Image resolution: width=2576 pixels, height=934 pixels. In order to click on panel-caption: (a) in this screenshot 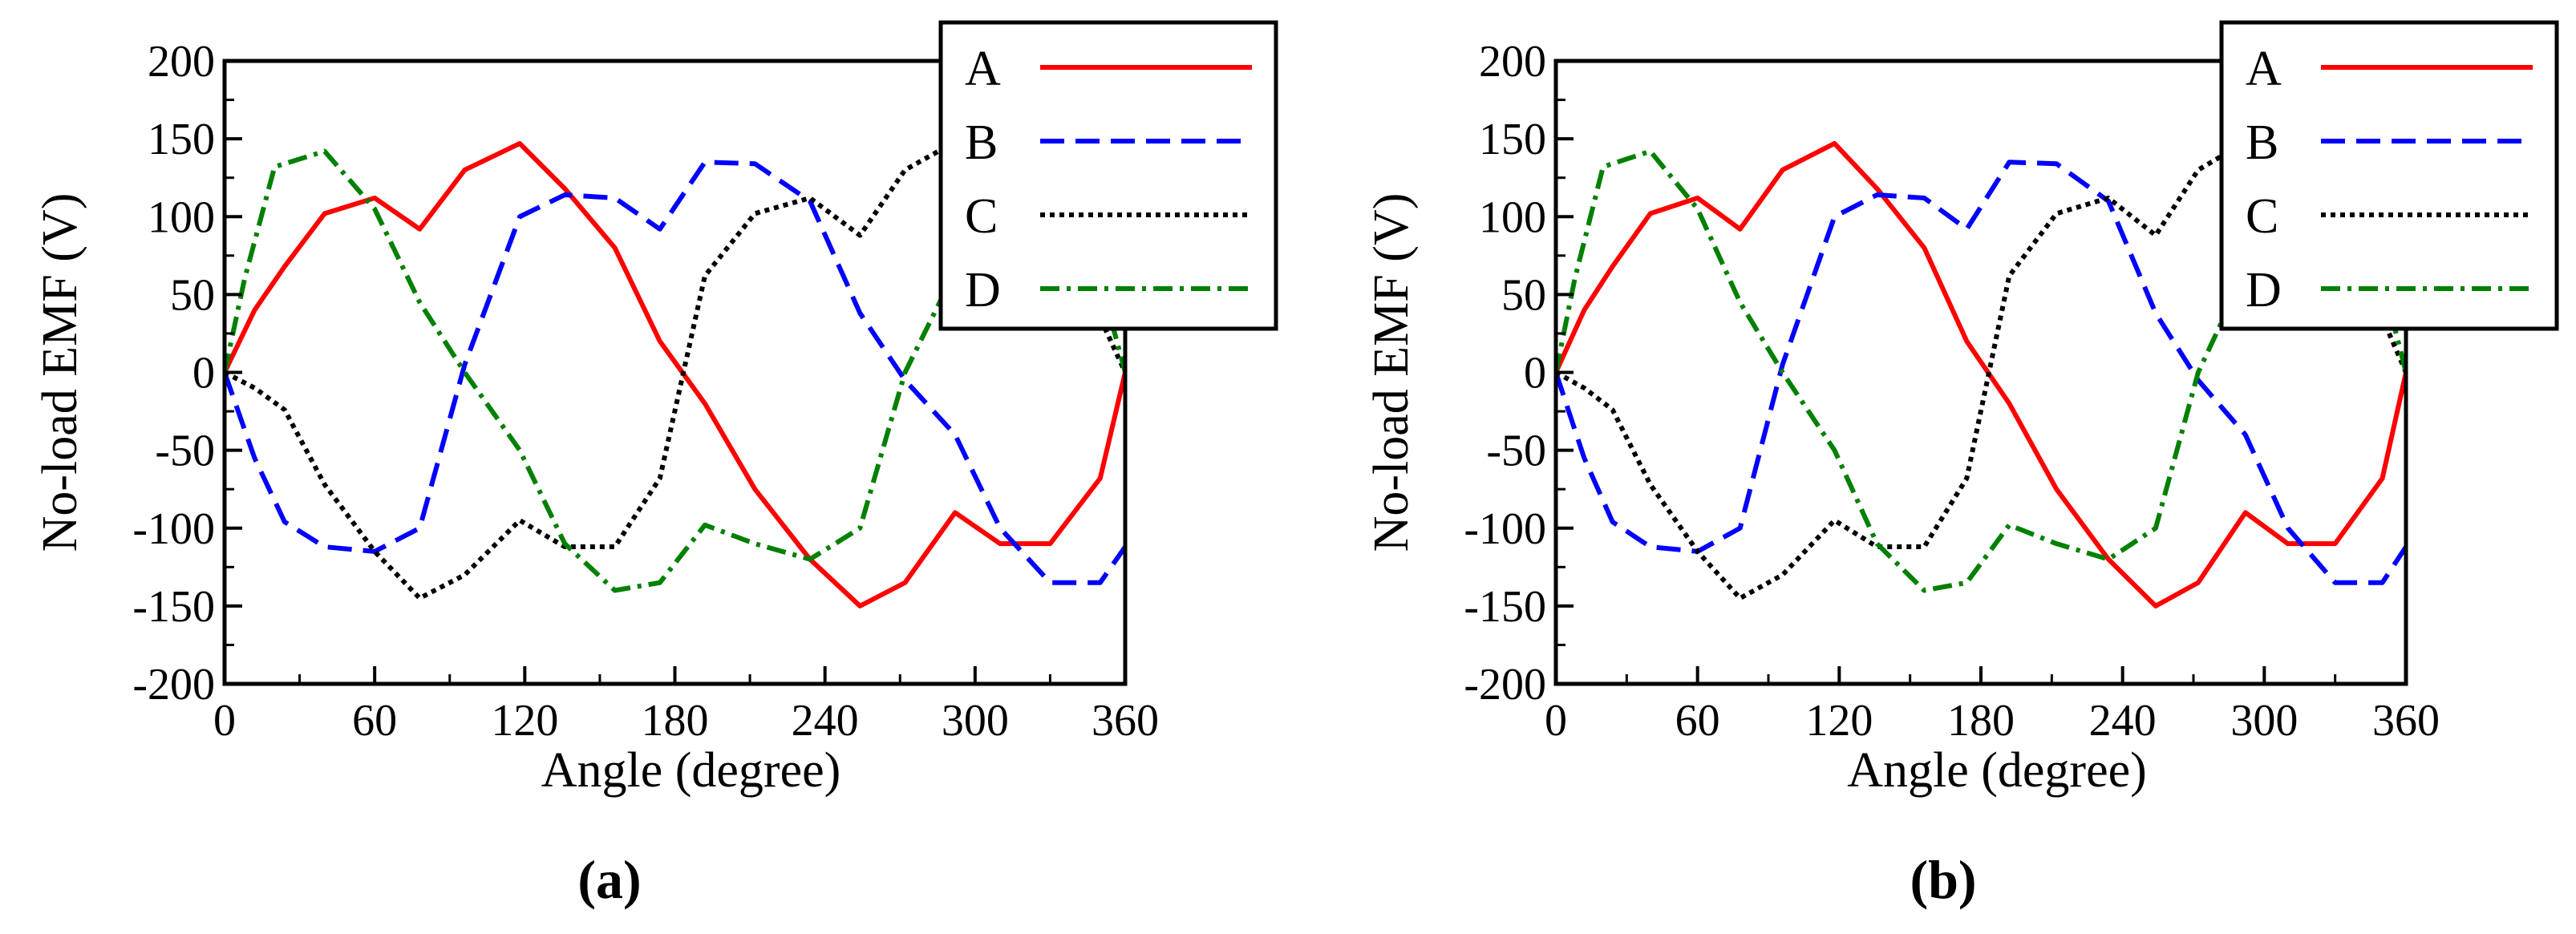, I will do `click(609, 879)`.